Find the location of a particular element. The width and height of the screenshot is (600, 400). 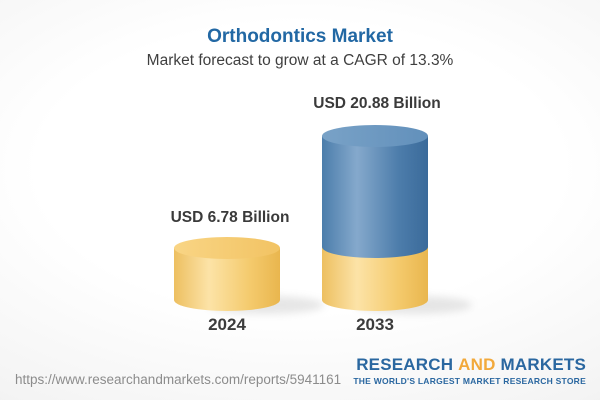

logo-wordmark: RESEARCH AND MARKETS is located at coordinates (471, 365).